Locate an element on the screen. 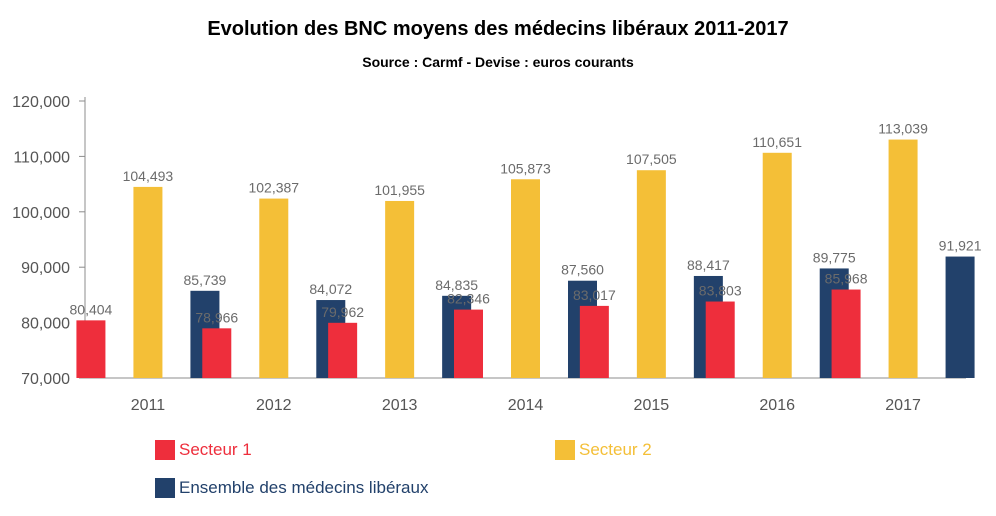 The image size is (996, 516). data-label: 110,651 is located at coordinates (777, 142).